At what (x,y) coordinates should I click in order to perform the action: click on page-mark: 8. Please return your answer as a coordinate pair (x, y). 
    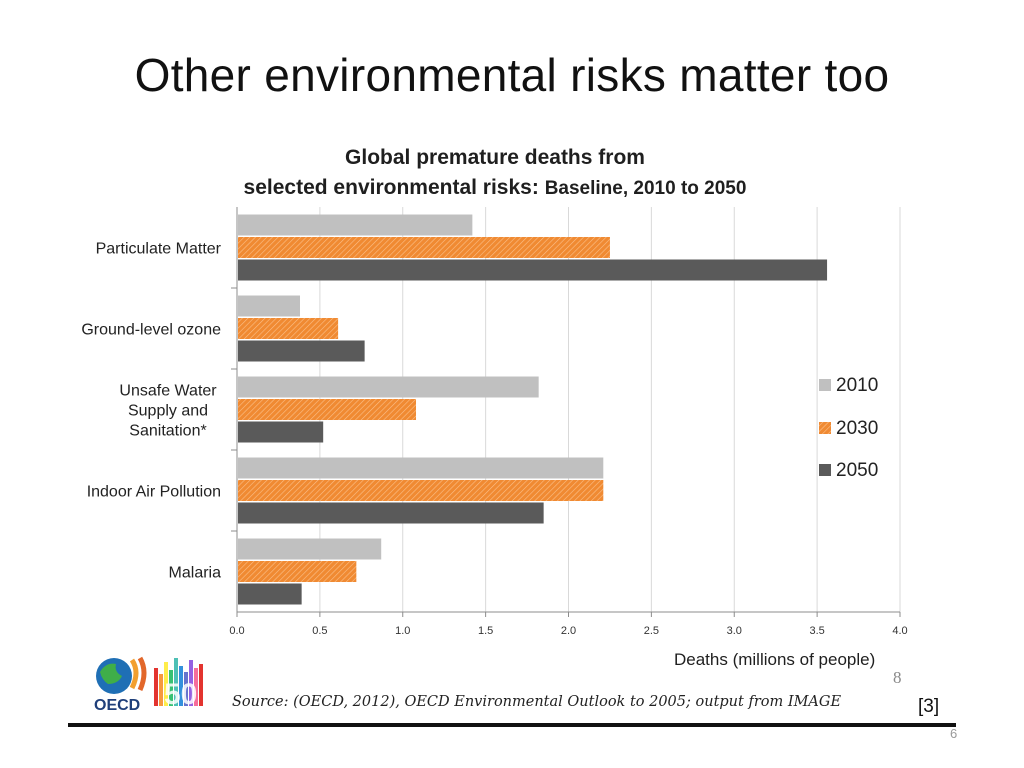
    Looking at the image, I should click on (897, 677).